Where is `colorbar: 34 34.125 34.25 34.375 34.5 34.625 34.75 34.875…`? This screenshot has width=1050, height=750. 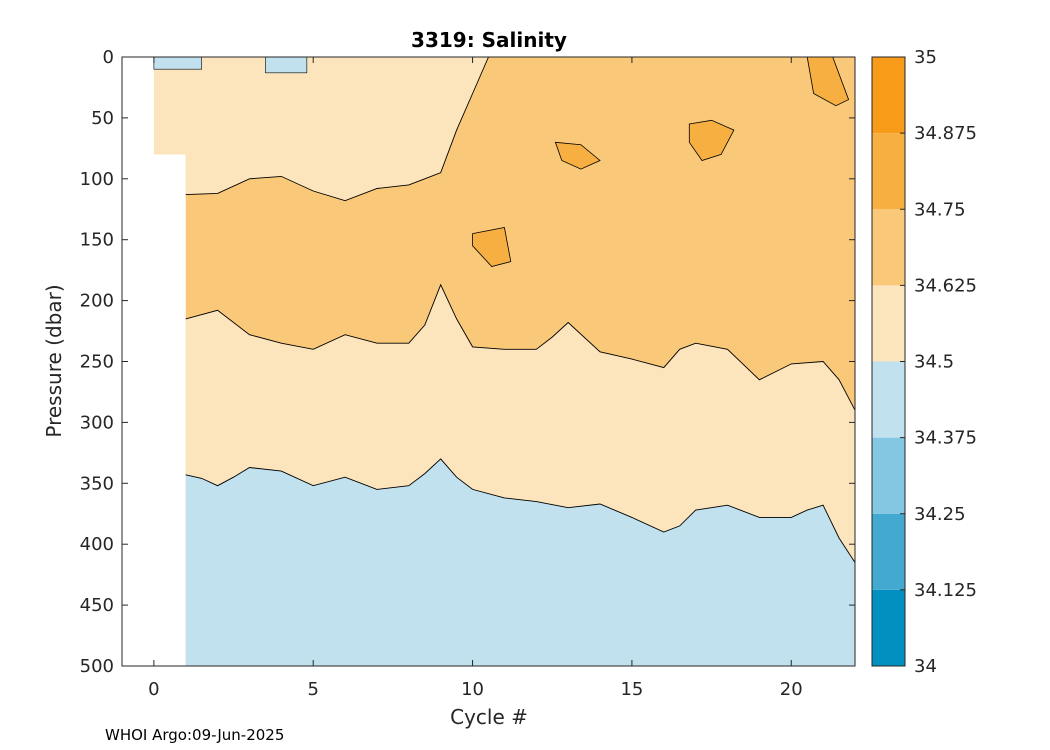
colorbar: 34 34.125 34.25 34.375 34.5 34.625 34.75 34.875… is located at coordinates (924, 362).